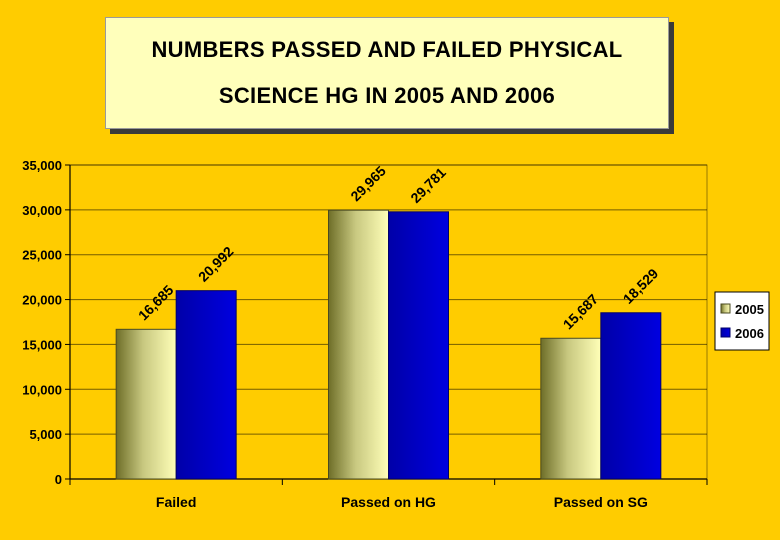  I want to click on bar-2006-passed-on-hg, so click(418, 345).